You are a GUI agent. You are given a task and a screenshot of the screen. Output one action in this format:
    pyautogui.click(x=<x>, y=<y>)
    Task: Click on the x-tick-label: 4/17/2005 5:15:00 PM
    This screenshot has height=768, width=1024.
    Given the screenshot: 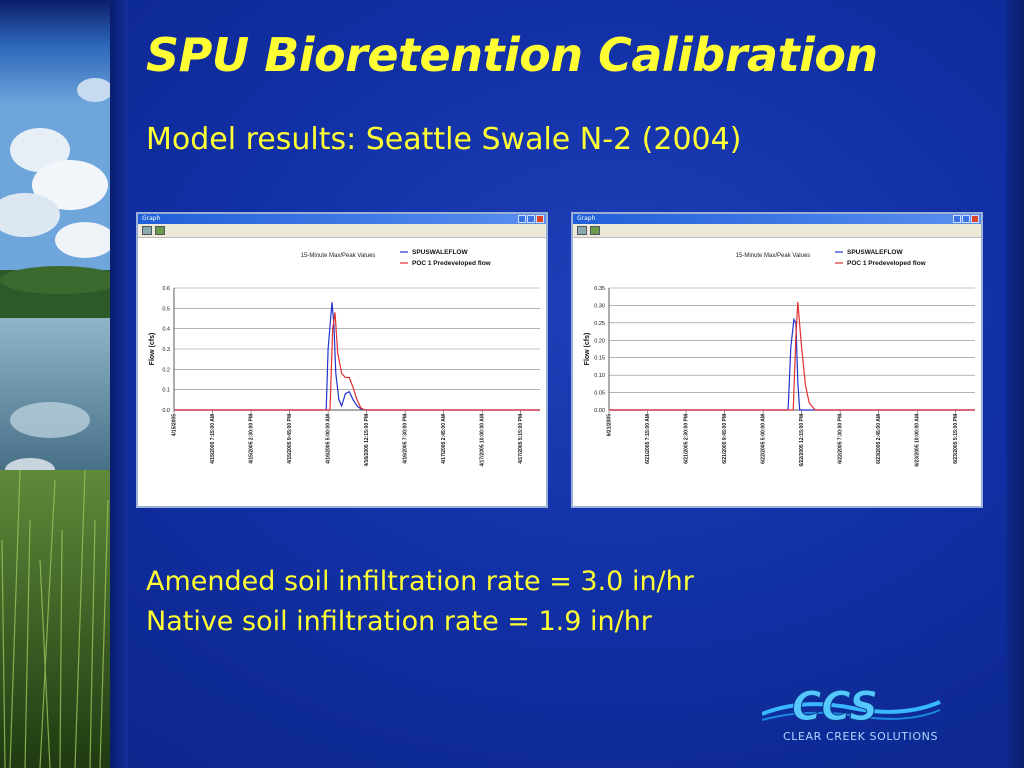 What is the action you would take?
    pyautogui.click(x=521, y=439)
    